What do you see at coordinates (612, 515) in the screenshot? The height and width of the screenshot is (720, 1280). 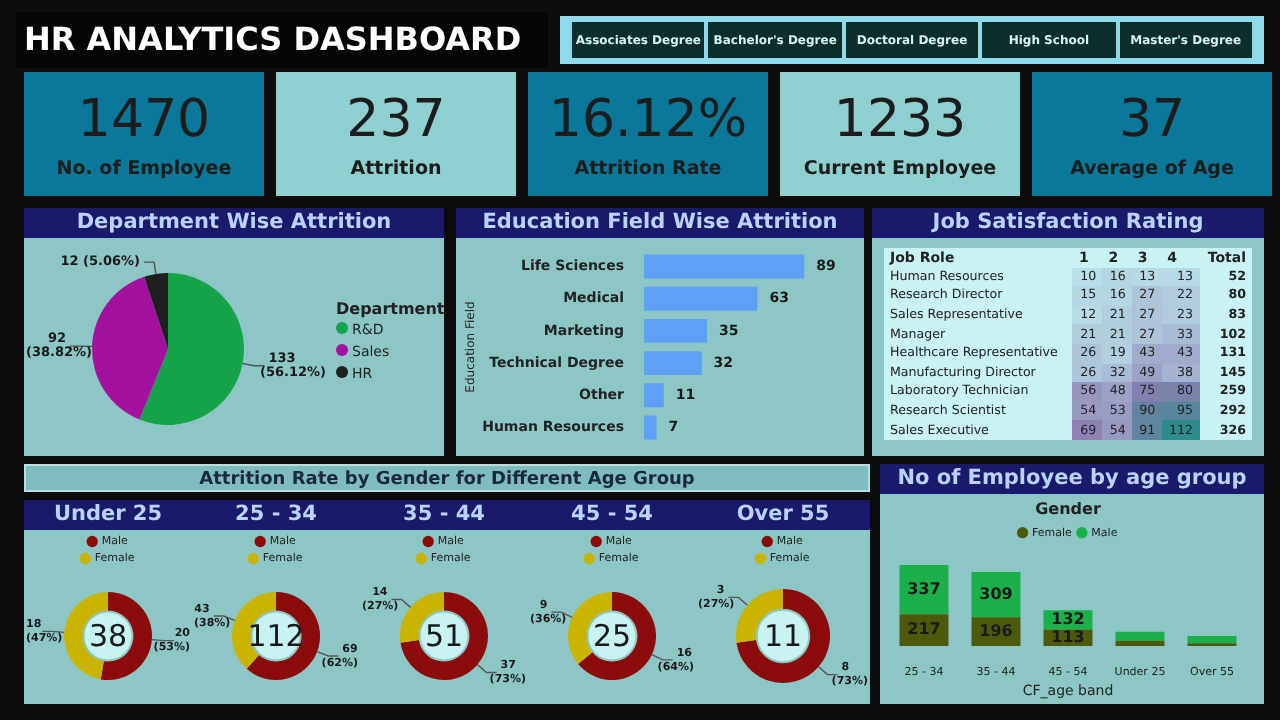 I see `chart-title: 45 - 54` at bounding box center [612, 515].